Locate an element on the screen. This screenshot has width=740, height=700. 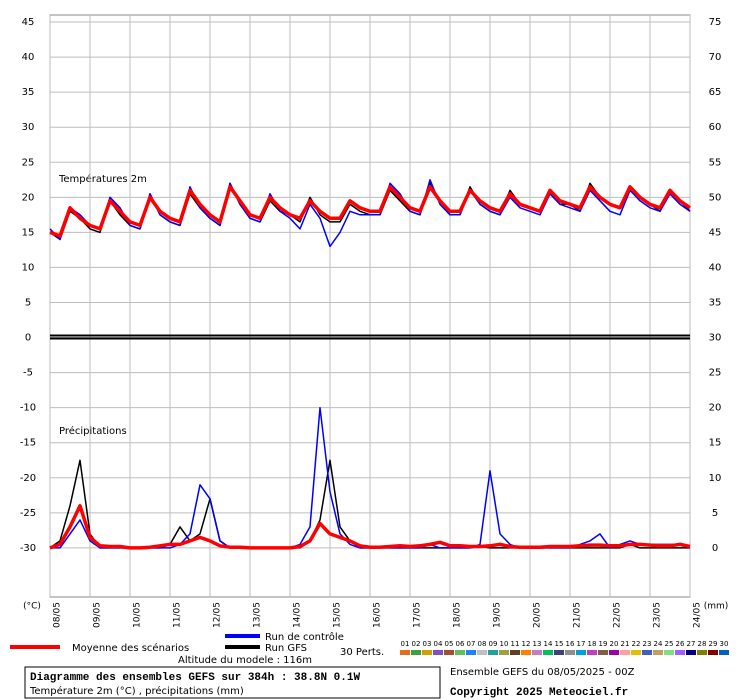
x-tick-label: 12/05 is located at coordinates (218, 615).